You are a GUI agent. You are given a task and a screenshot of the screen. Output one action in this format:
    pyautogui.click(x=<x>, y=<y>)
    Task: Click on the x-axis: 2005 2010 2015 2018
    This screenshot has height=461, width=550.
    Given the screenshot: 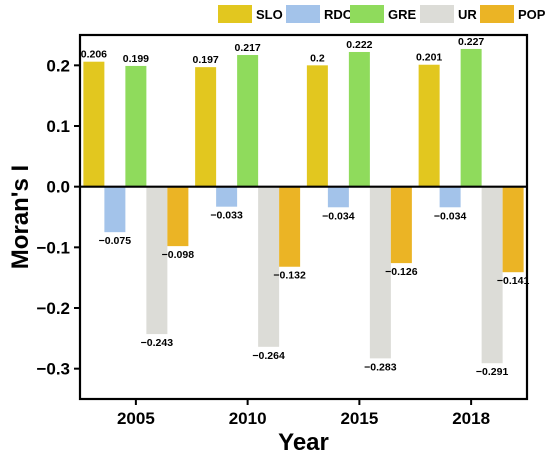 What is the action you would take?
    pyautogui.click(x=303, y=413)
    